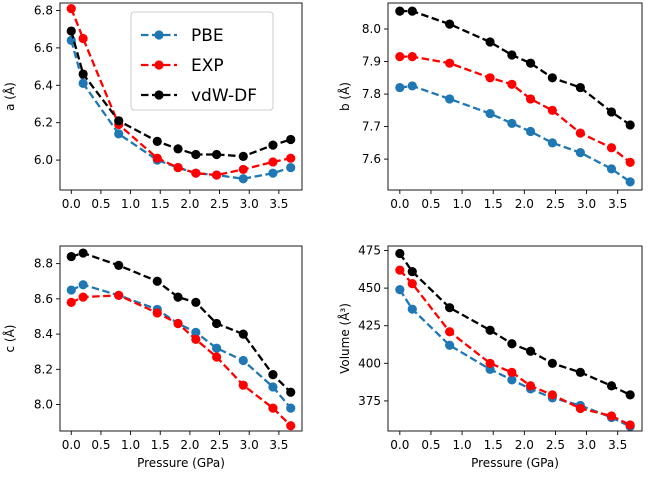  Describe the element at coordinates (181, 346) in the screenshot. I see `series-line-c-pbe` at that location.